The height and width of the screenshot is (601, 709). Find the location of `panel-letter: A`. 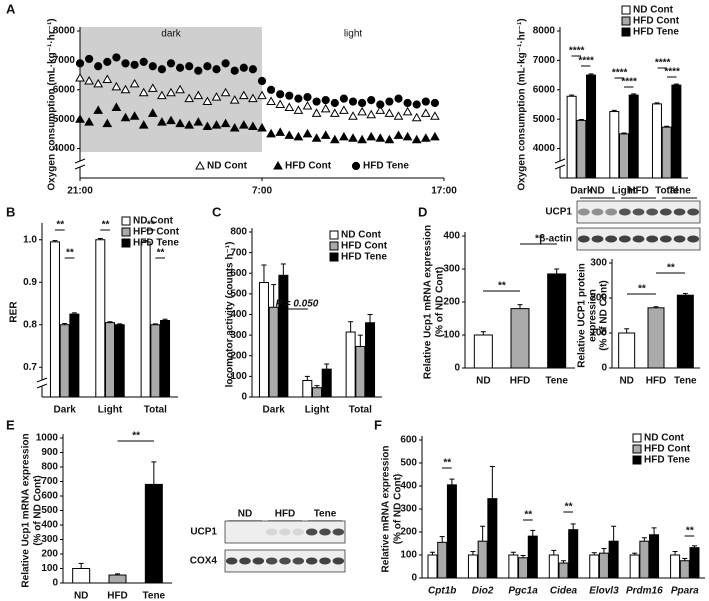

panel-letter: A is located at coordinates (11, 8).